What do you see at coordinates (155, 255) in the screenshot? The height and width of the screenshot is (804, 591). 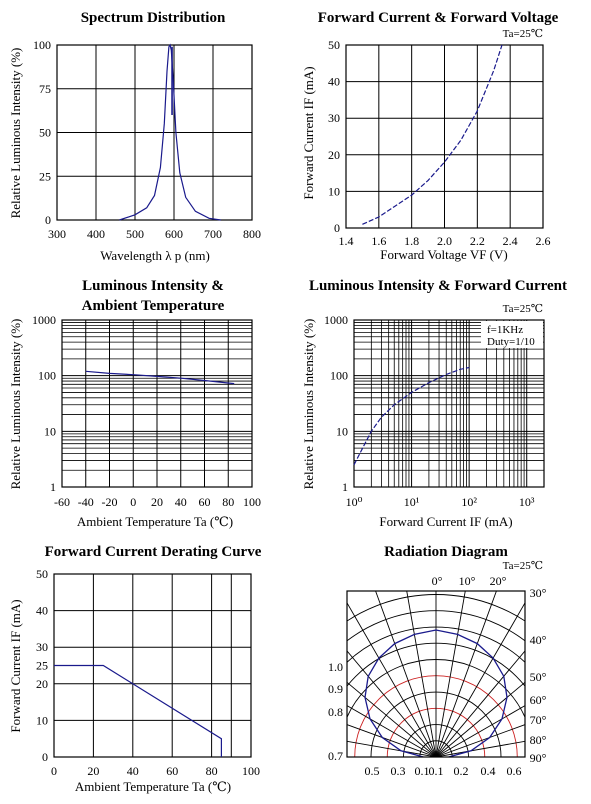 I see `spectrum-x-label: Wavelength λ p (nm)` at bounding box center [155, 255].